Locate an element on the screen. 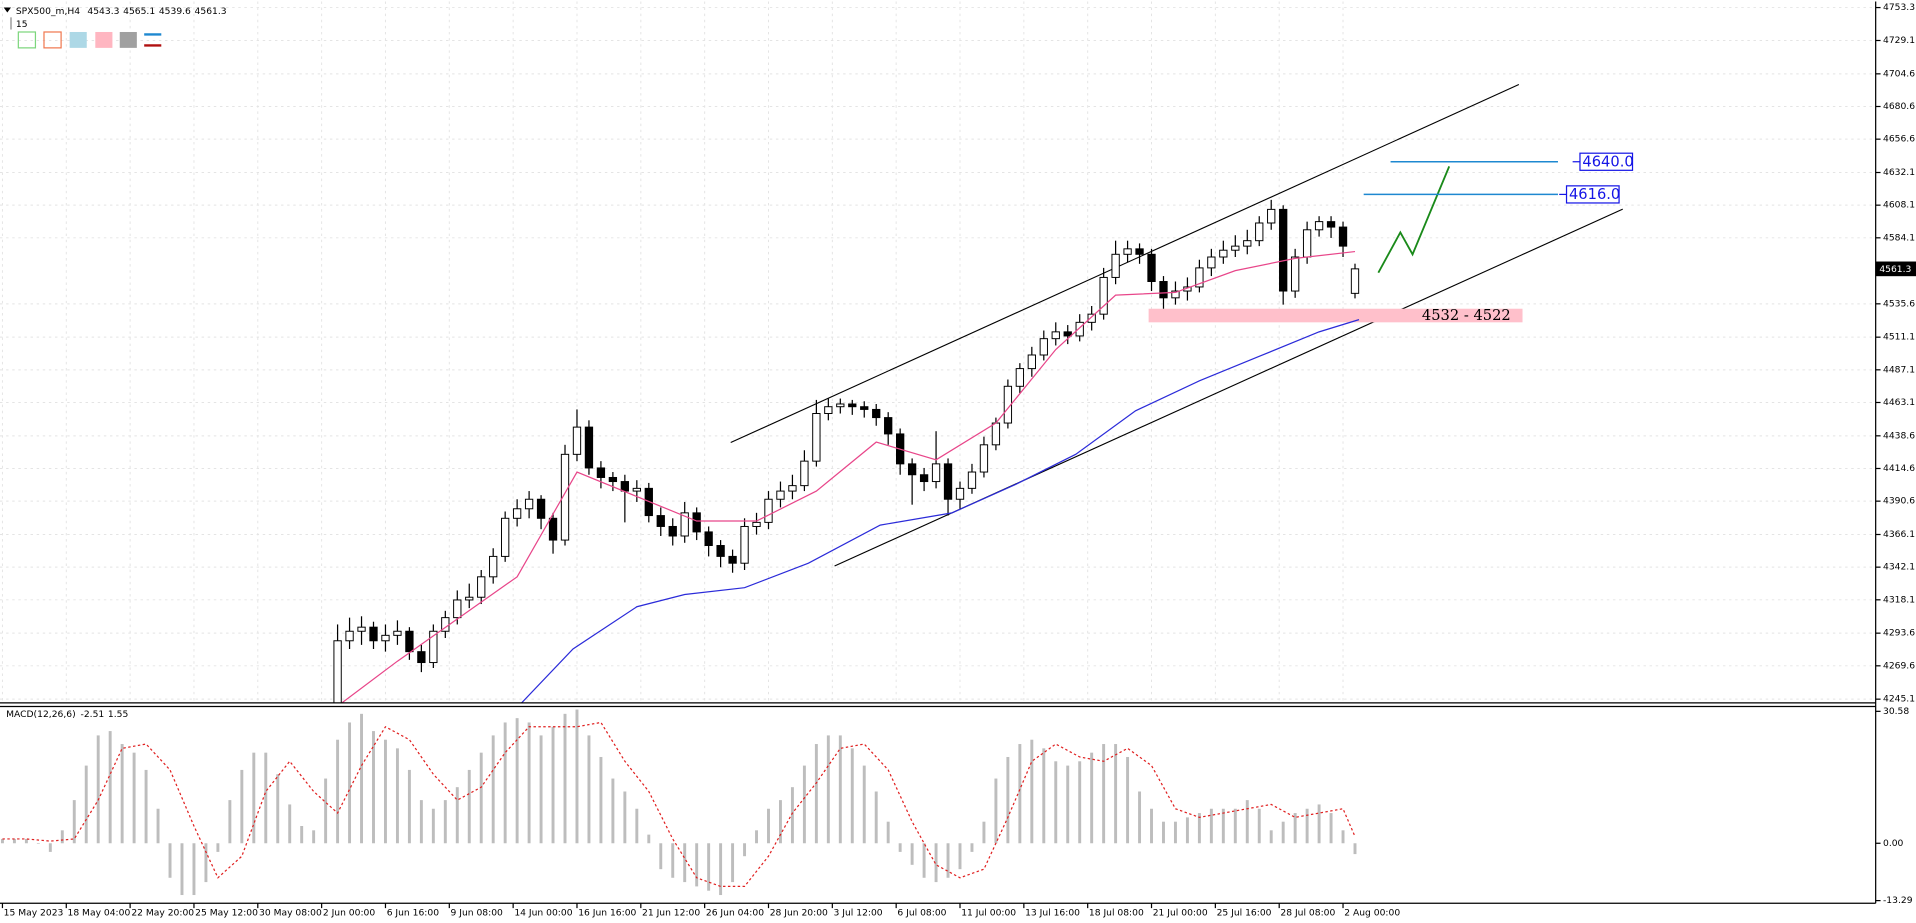 The height and width of the screenshot is (923, 1916). x-tick-label: 25 May 12:00 is located at coordinates (226, 913).